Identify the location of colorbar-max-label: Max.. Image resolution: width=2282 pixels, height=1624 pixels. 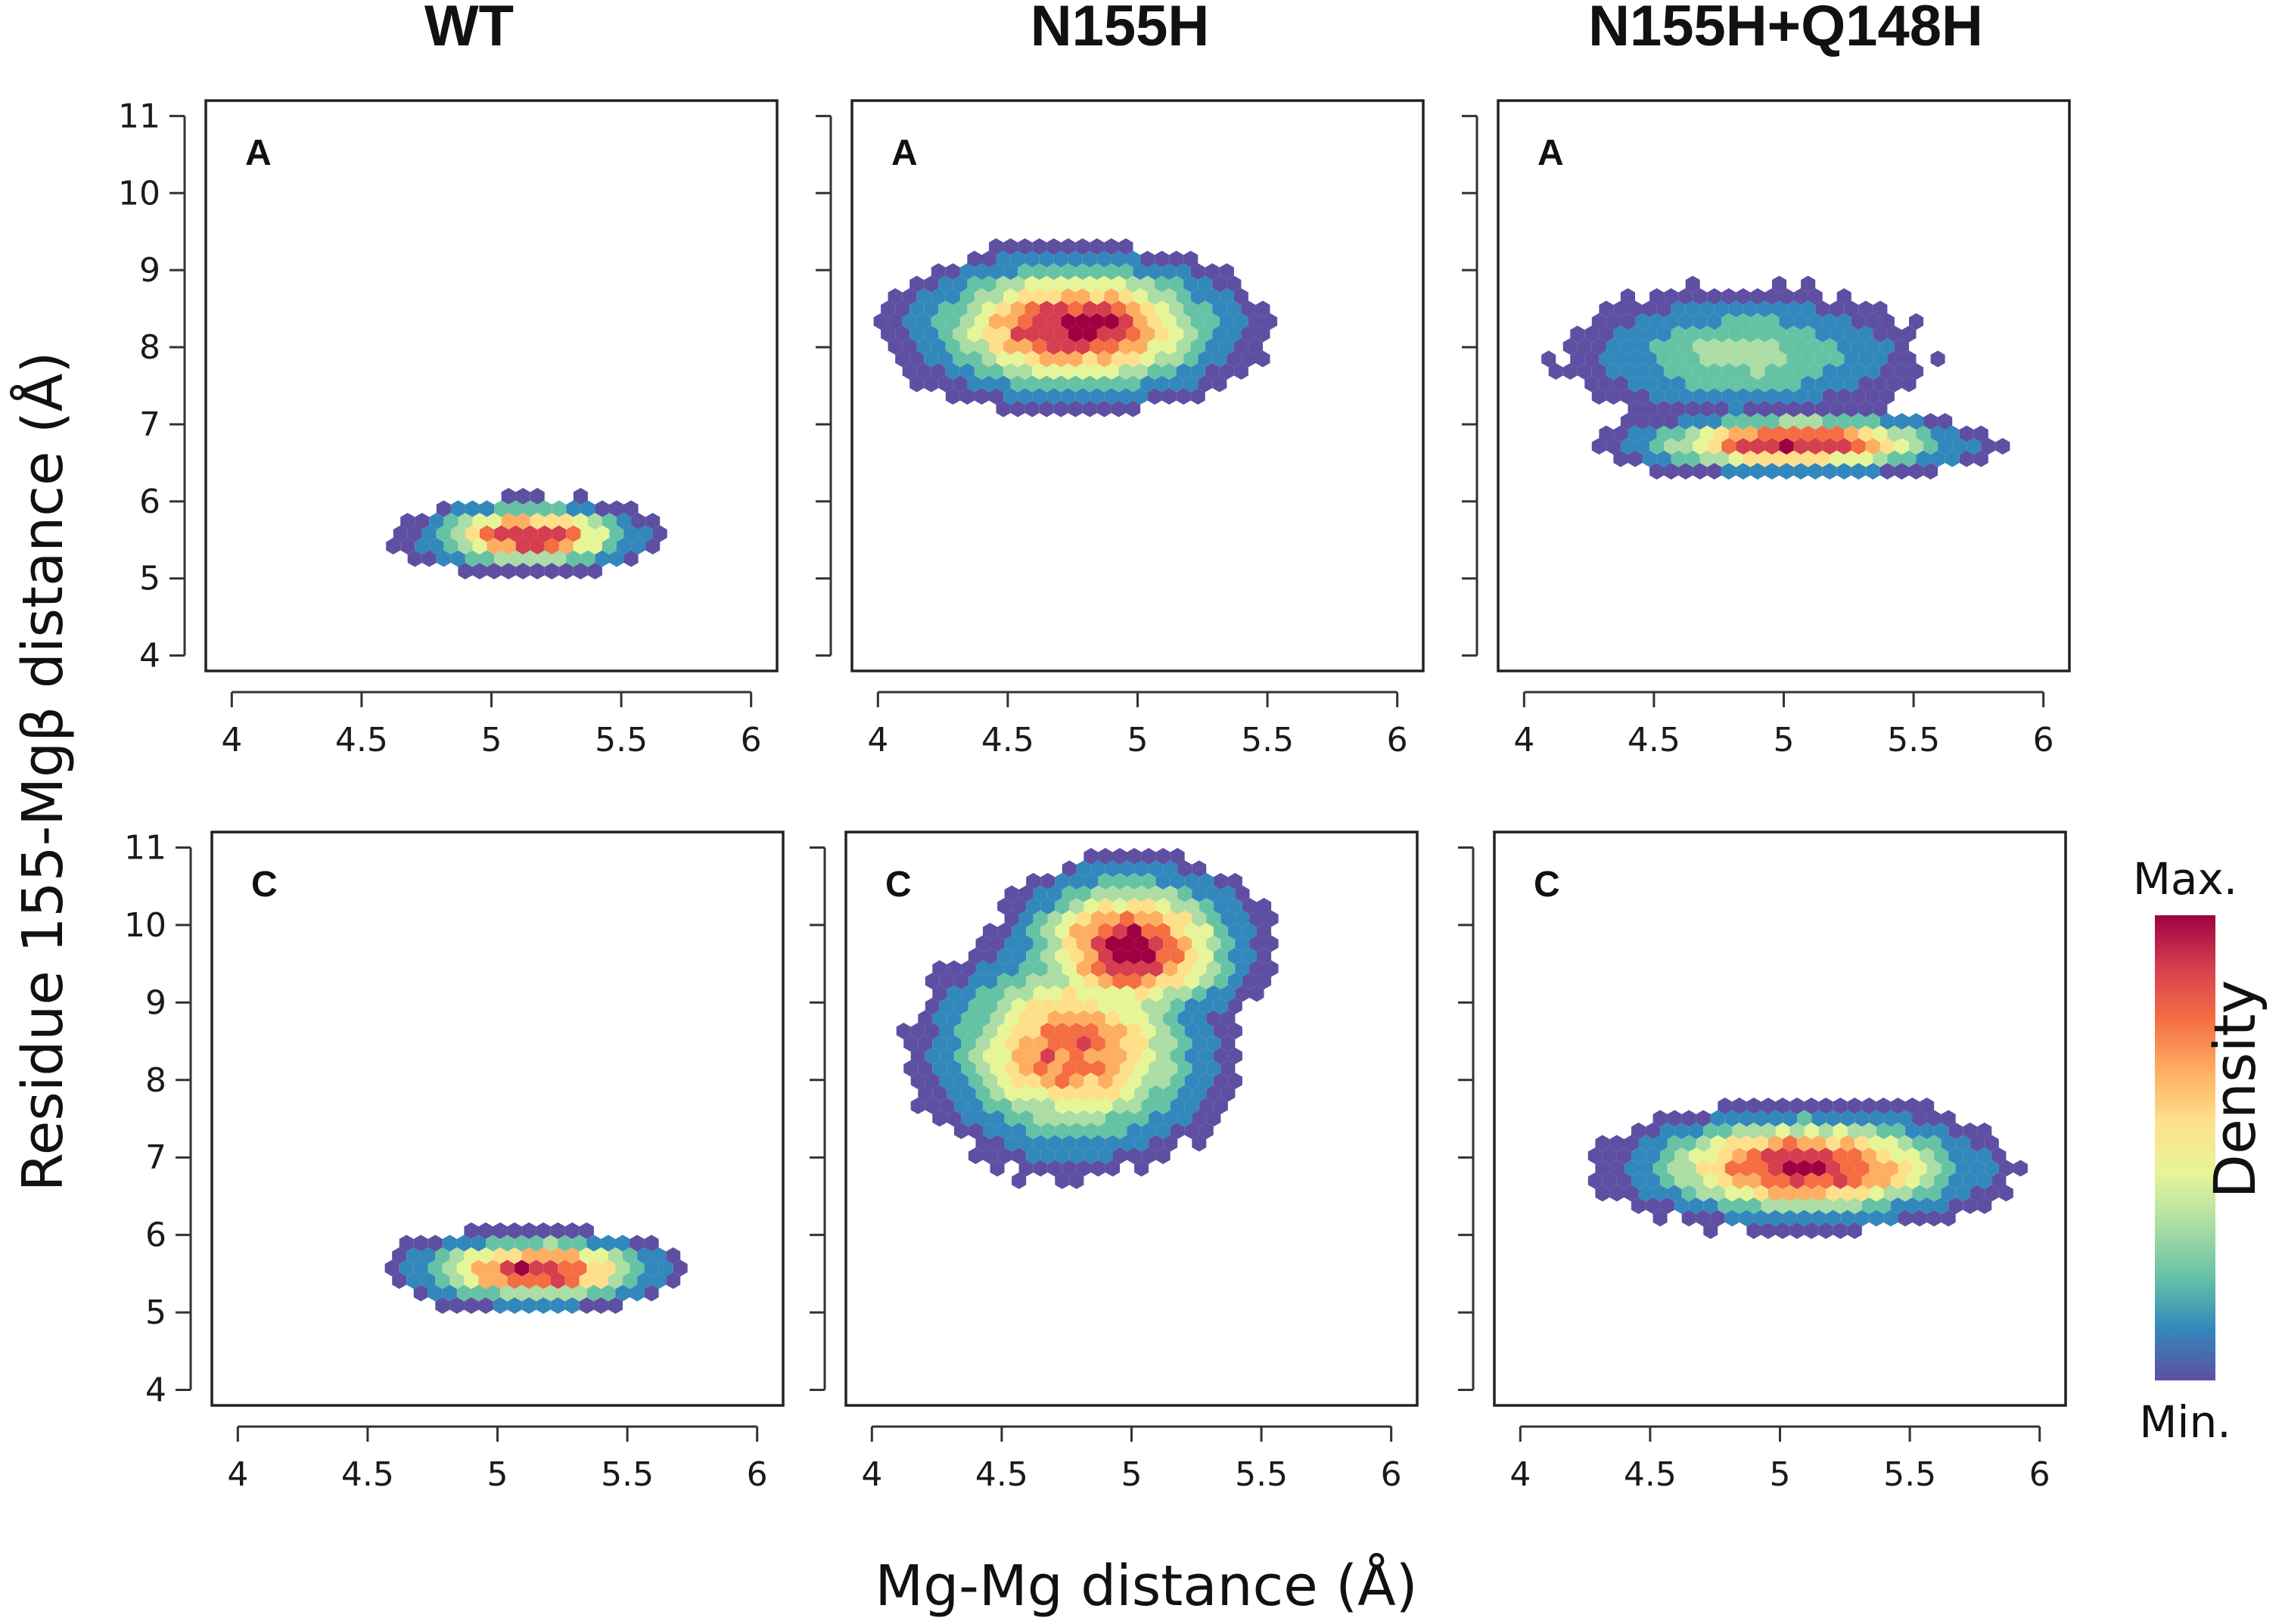
(2185, 879).